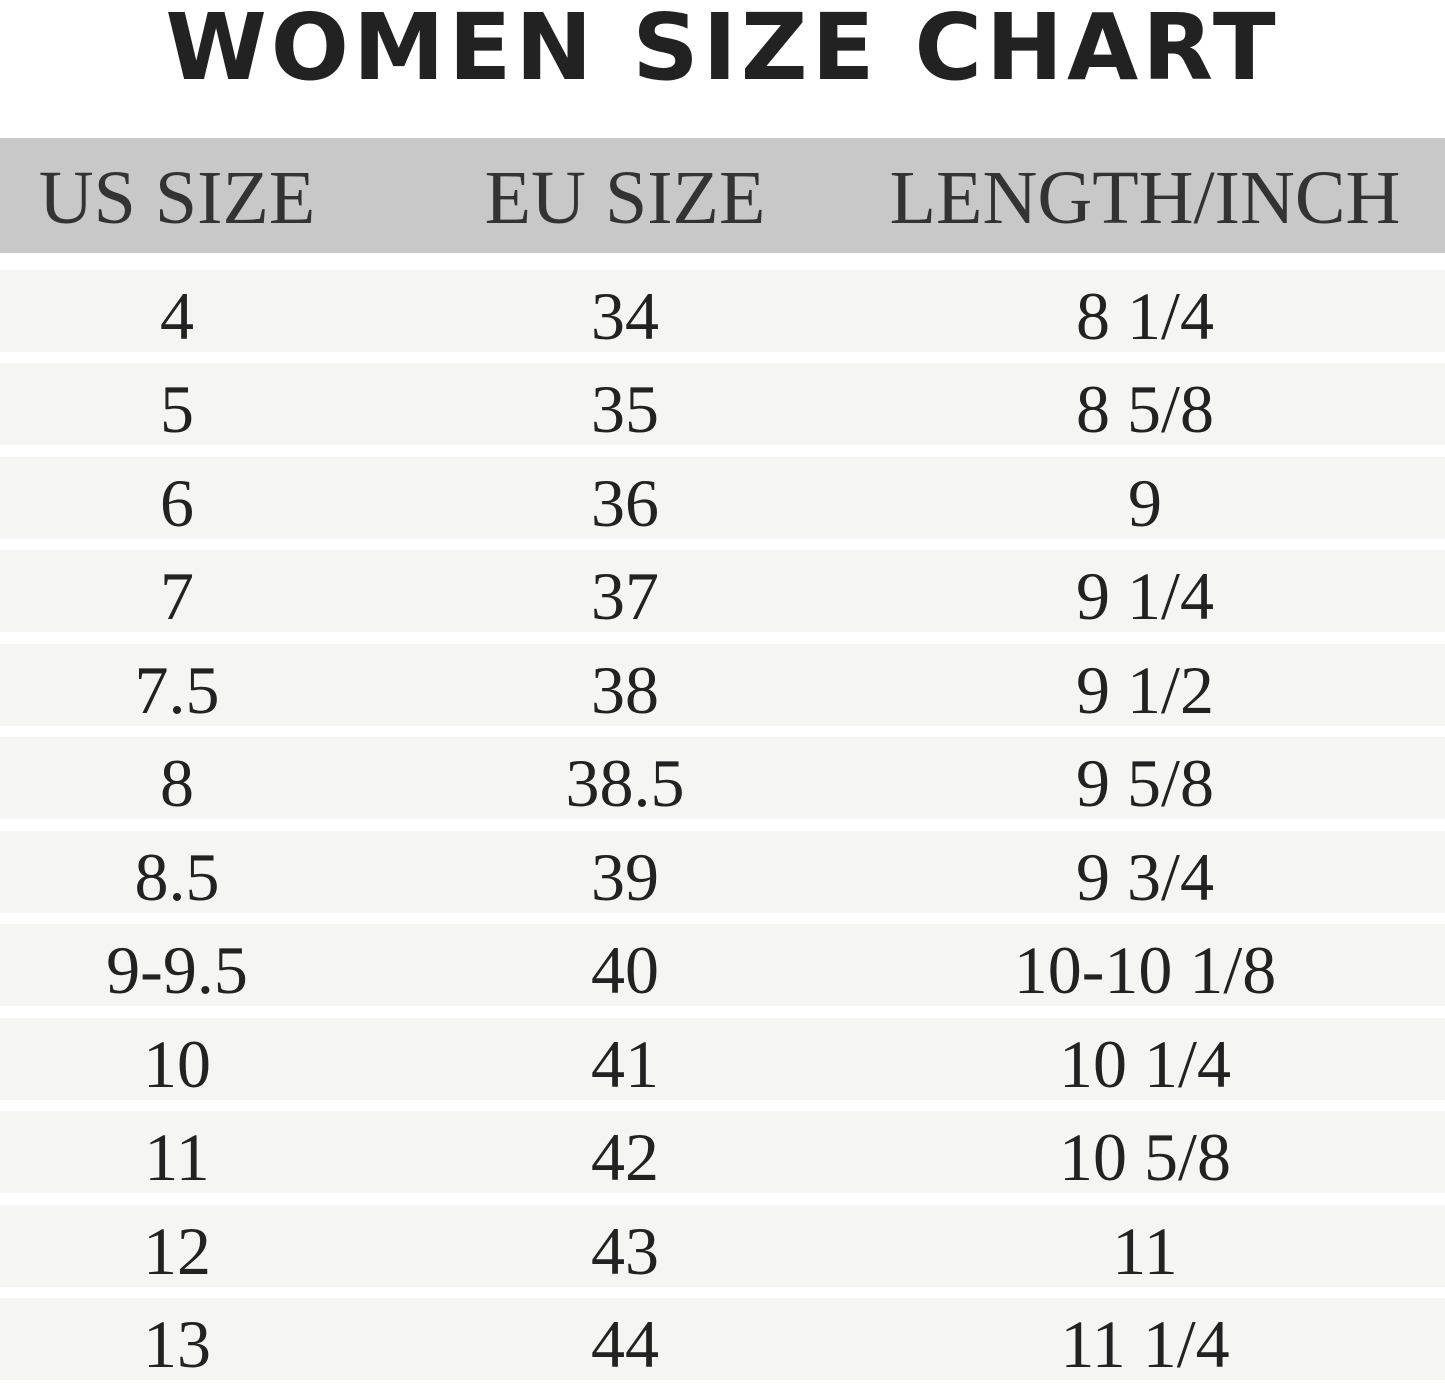 This screenshot has width=1445, height=1390. What do you see at coordinates (625, 596) in the screenshot?
I see `table-cell: 37` at bounding box center [625, 596].